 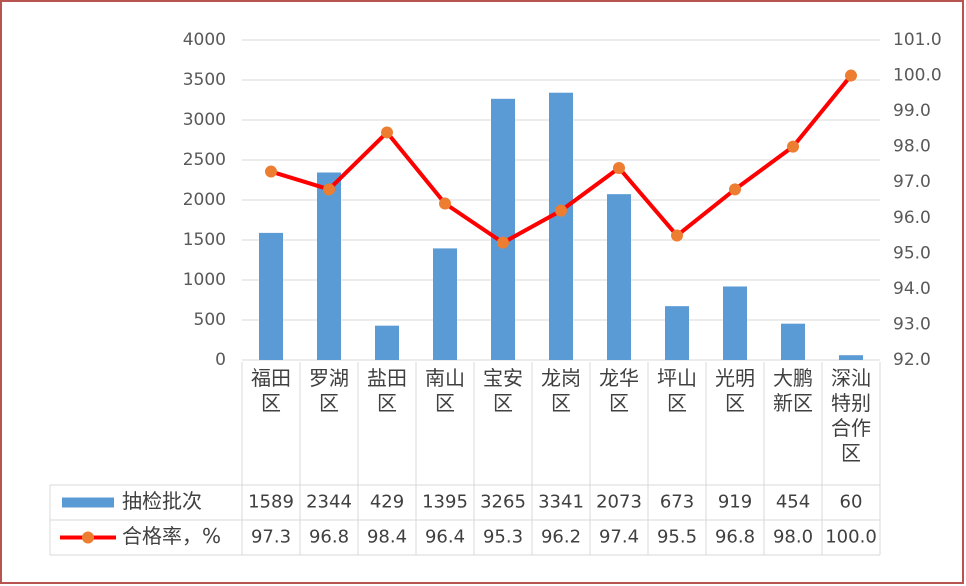 I want to click on x-tick-label: 龙华区, so click(x=619, y=390).